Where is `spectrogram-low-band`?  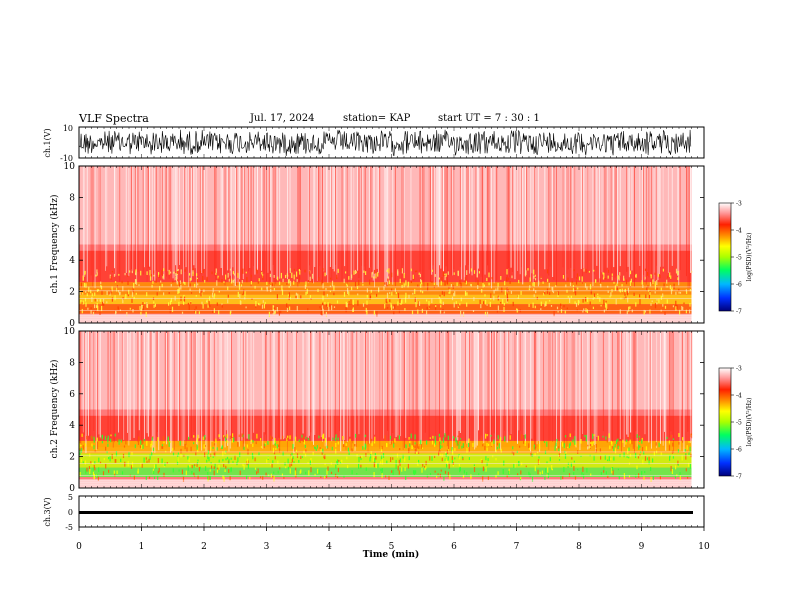
spectrogram-low-band is located at coordinates (385, 299).